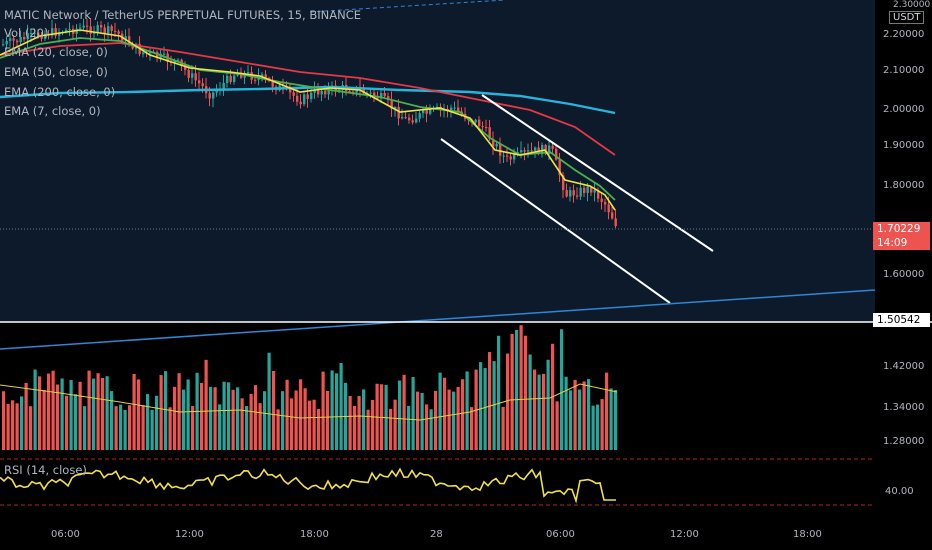  What do you see at coordinates (907, 17) in the screenshot?
I see `currency-label: USDT` at bounding box center [907, 17].